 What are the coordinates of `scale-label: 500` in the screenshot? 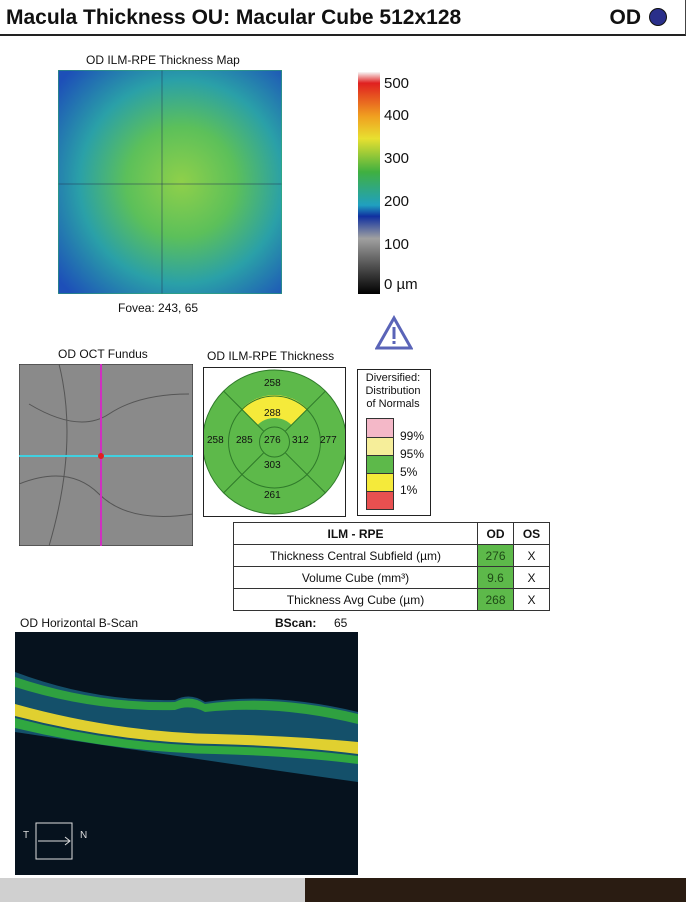 It's located at (397, 83).